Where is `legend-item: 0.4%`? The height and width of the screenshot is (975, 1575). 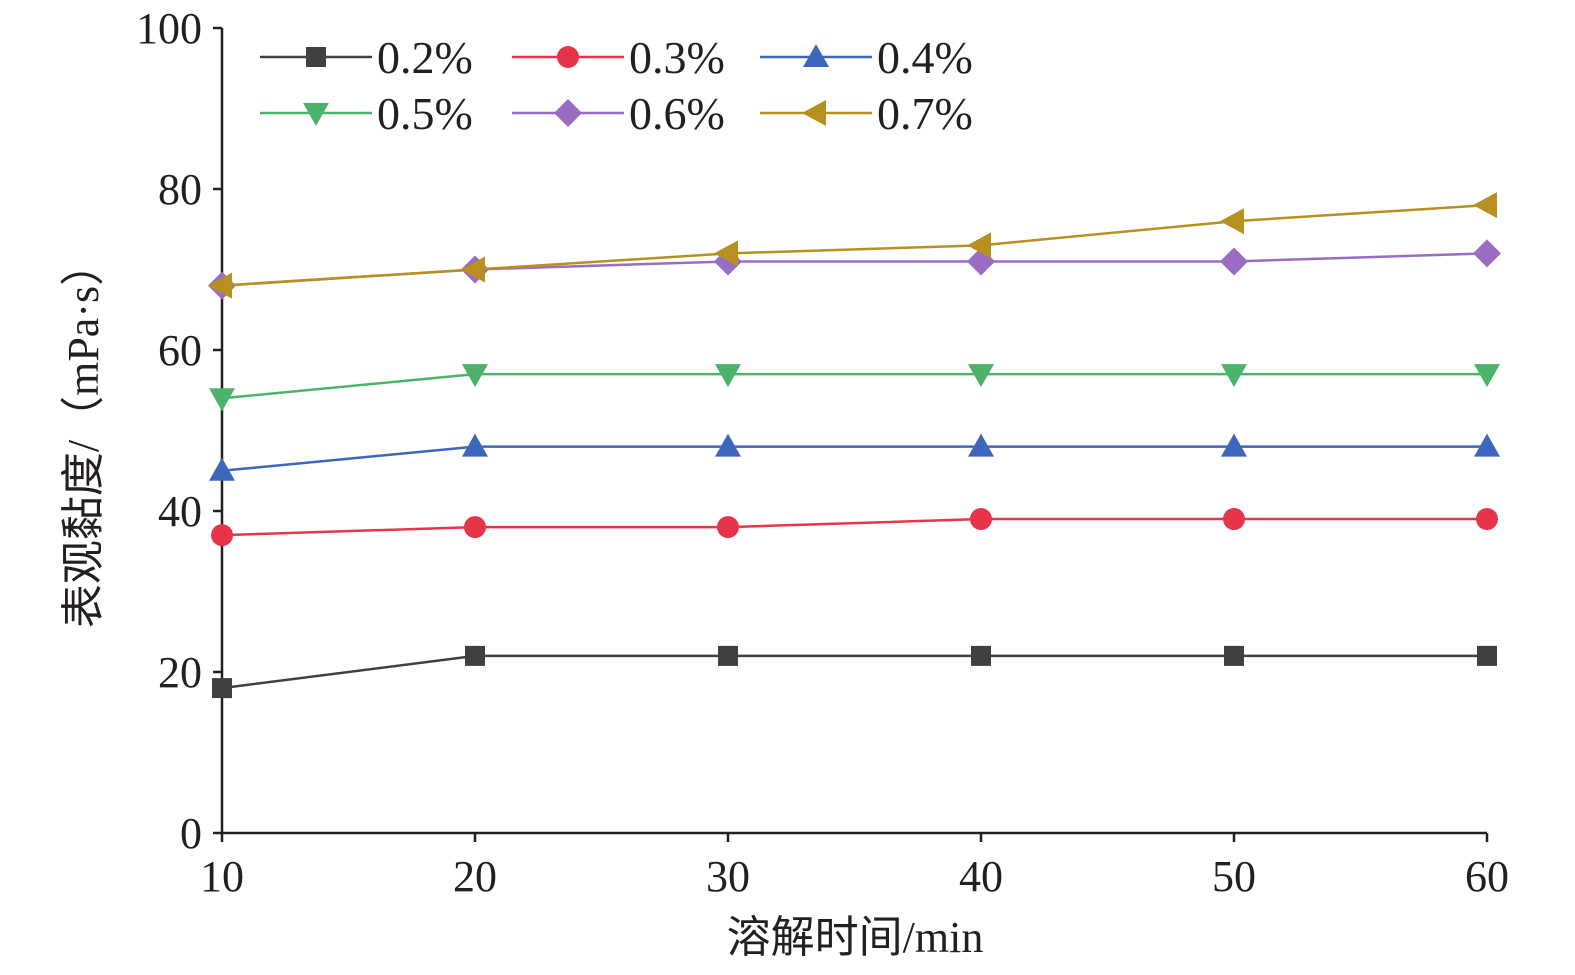
legend-item: 0.4% is located at coordinates (866, 57).